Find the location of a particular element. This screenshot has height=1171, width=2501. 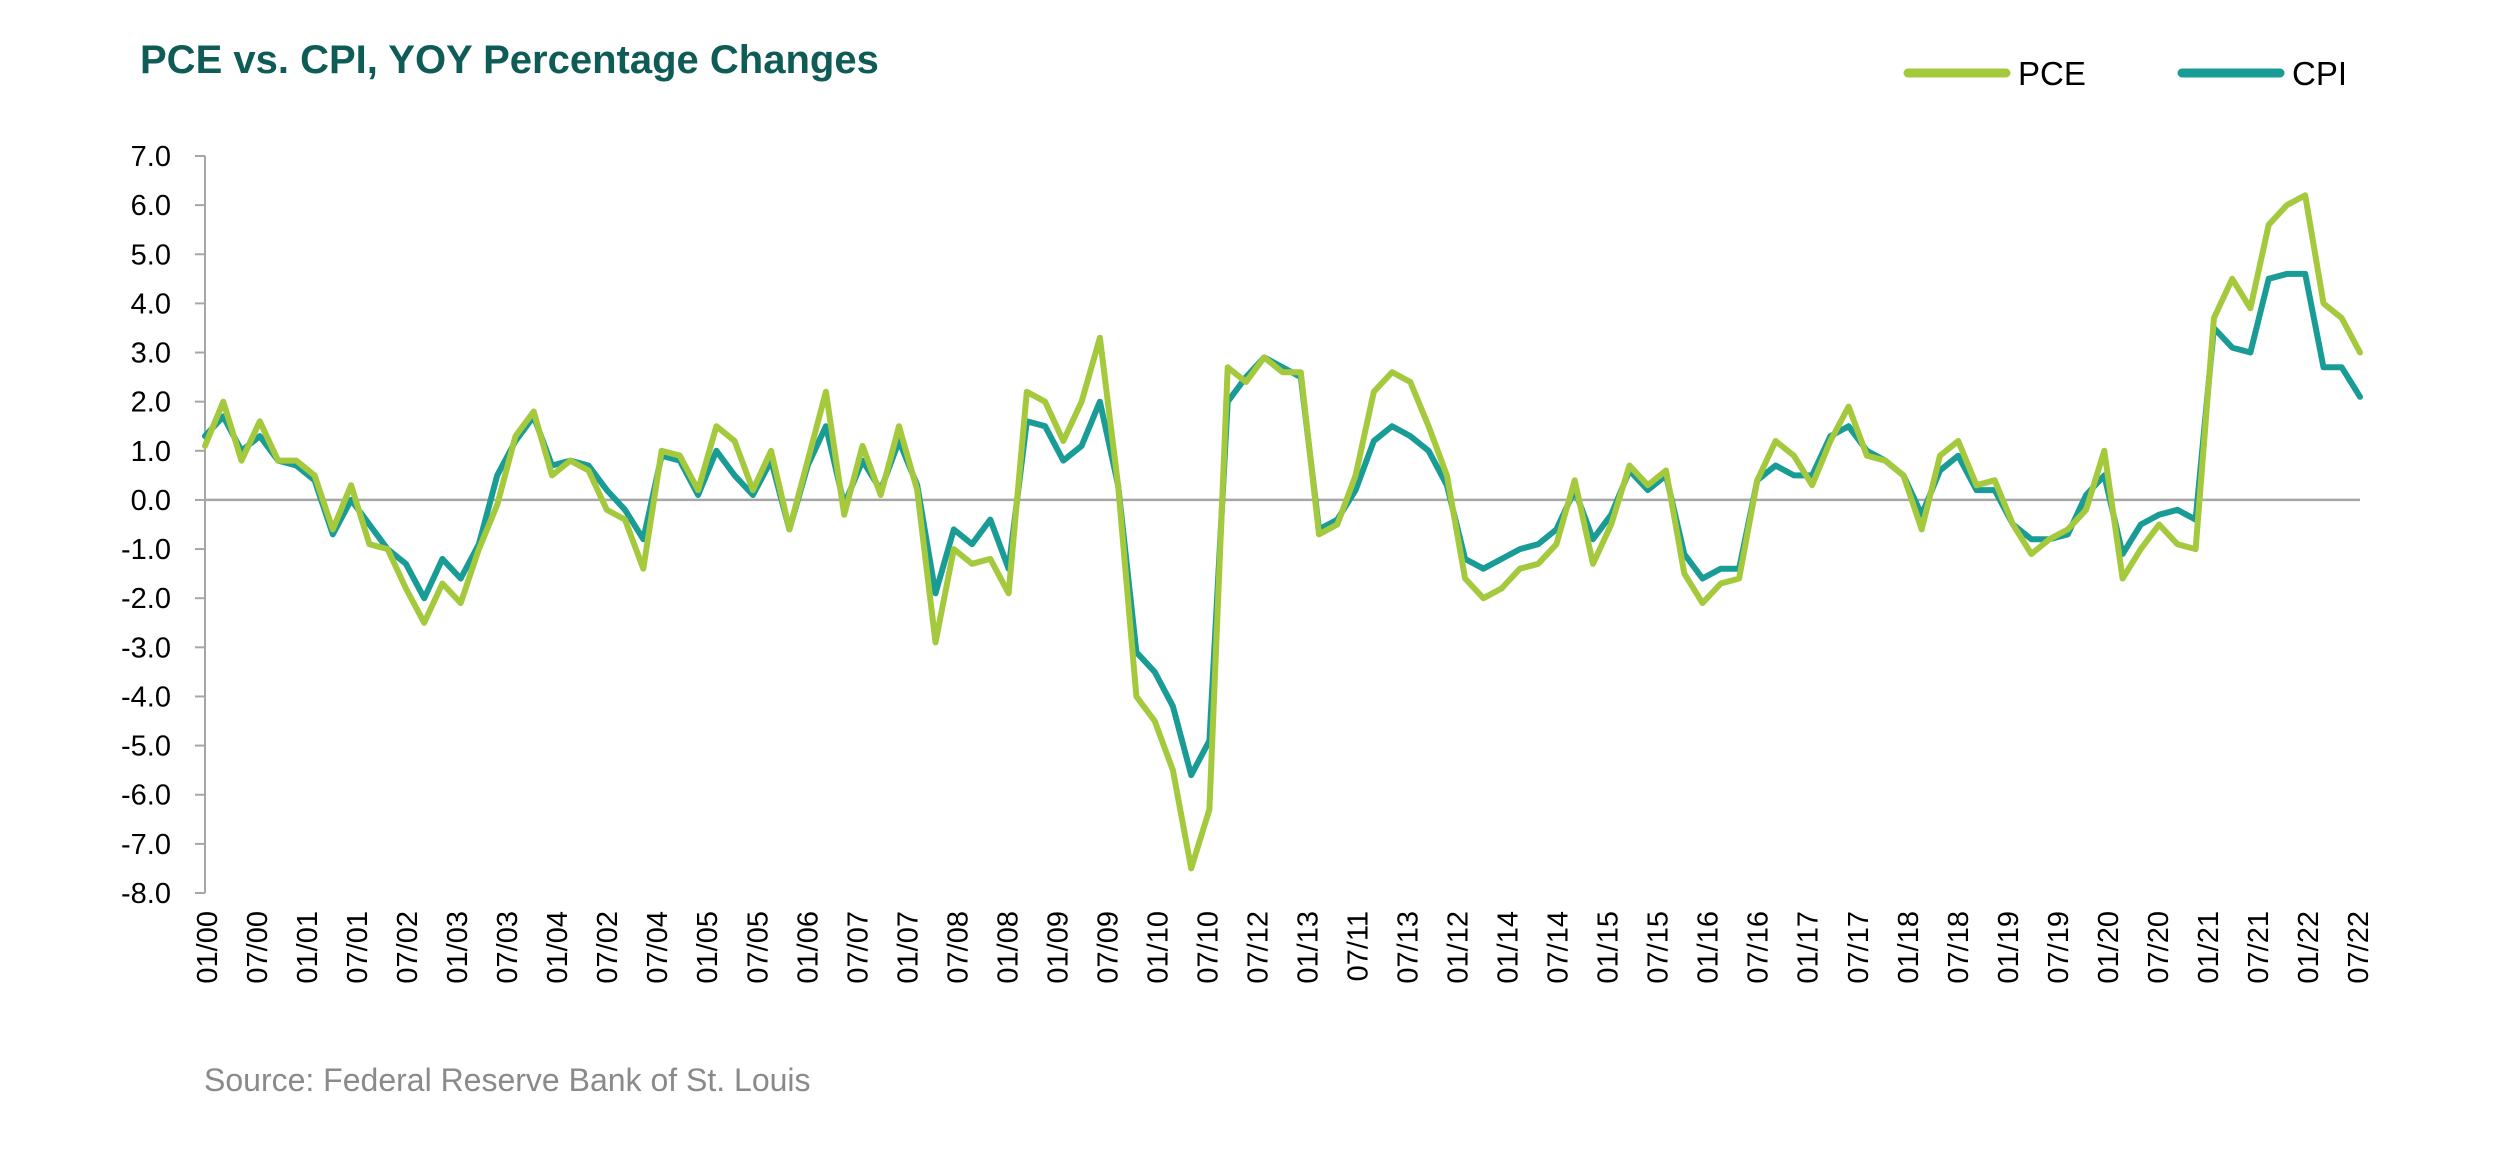

y-tick-label: -7.0 is located at coordinates (146, 845).